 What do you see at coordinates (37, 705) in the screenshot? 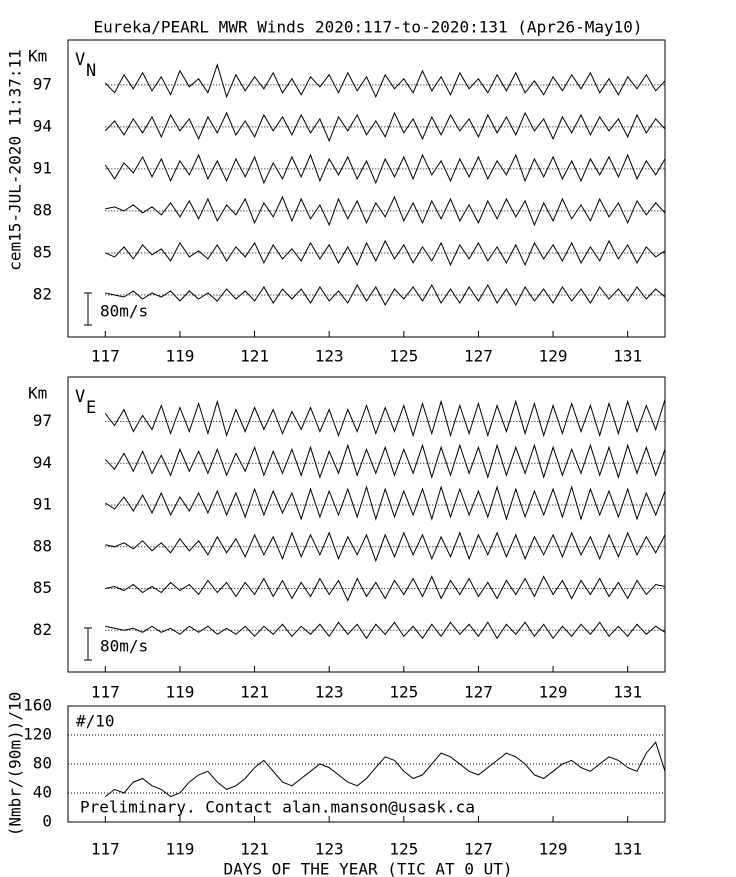
I see `y-tick-label: 160` at bounding box center [37, 705].